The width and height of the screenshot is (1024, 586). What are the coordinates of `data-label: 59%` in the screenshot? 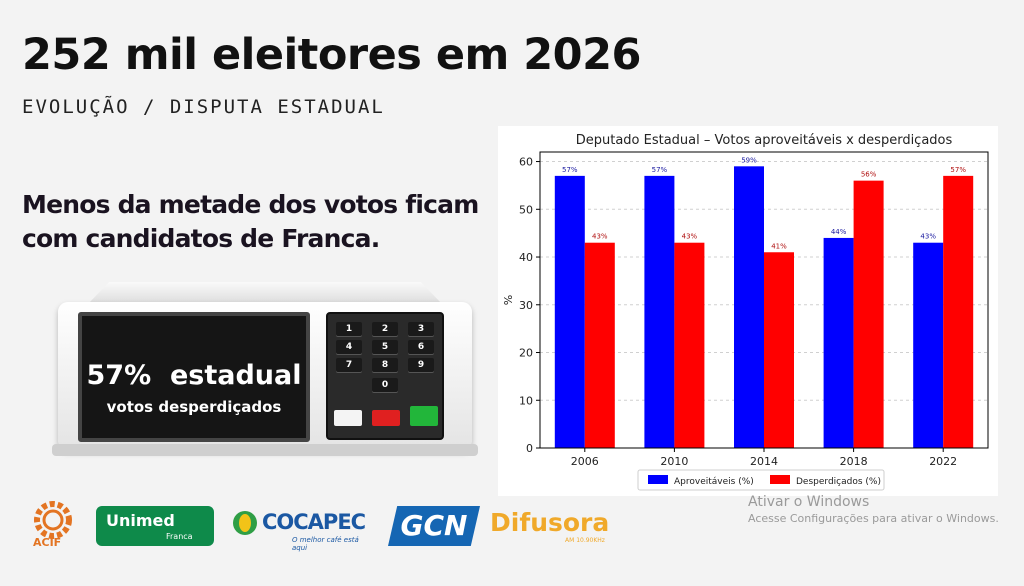 It's located at (749, 160).